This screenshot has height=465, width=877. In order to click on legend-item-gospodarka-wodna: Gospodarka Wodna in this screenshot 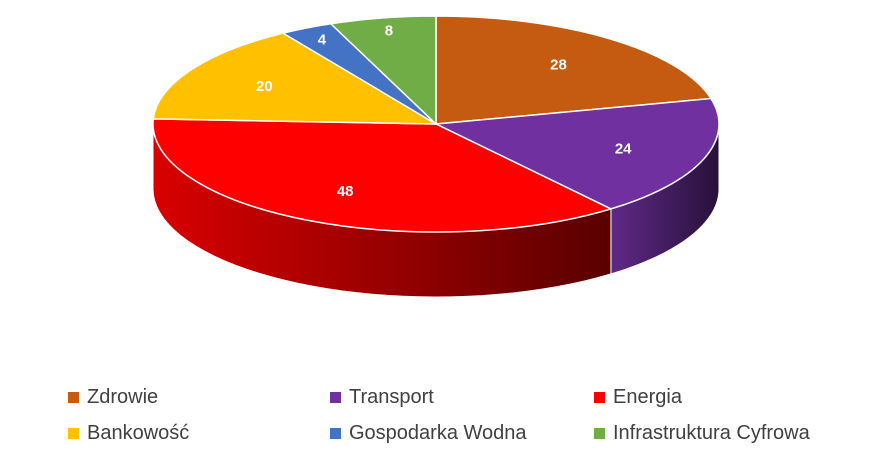, I will do `click(428, 433)`.